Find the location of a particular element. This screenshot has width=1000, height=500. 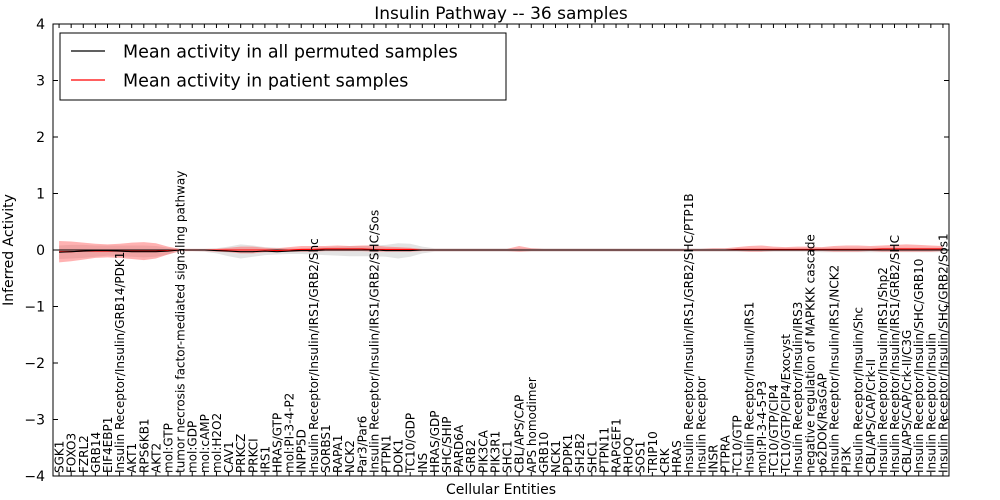

x-tick-label: GRB10 is located at coordinates (544, 452).